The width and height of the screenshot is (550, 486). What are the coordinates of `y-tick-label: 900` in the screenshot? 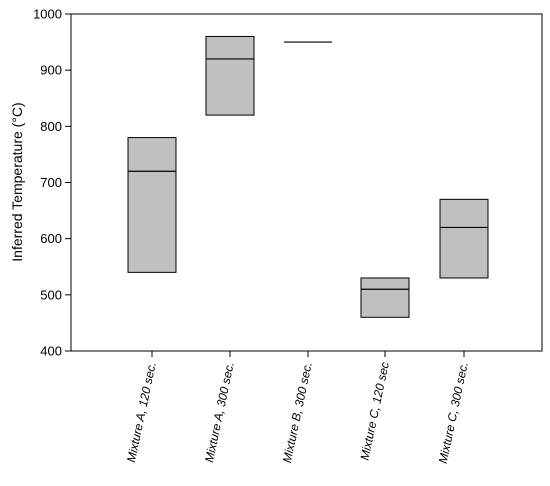 It's located at (51, 70).